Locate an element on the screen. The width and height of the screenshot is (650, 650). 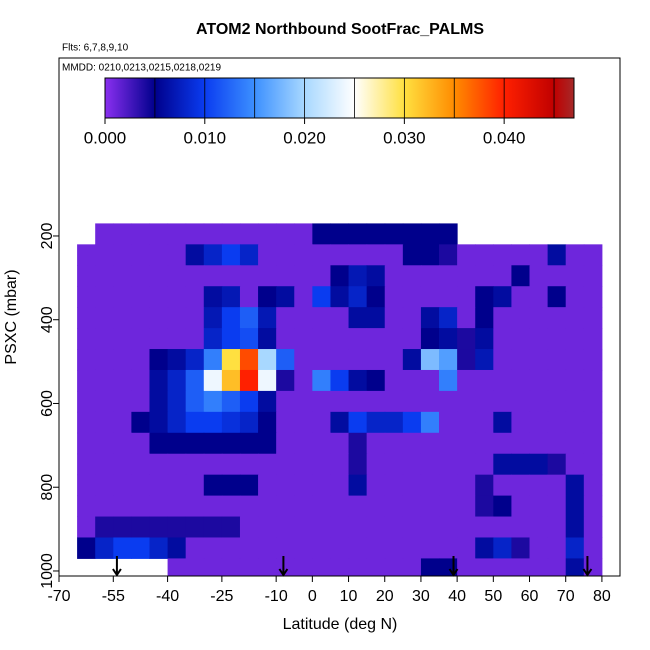
flight-arrow is located at coordinates (587, 566).